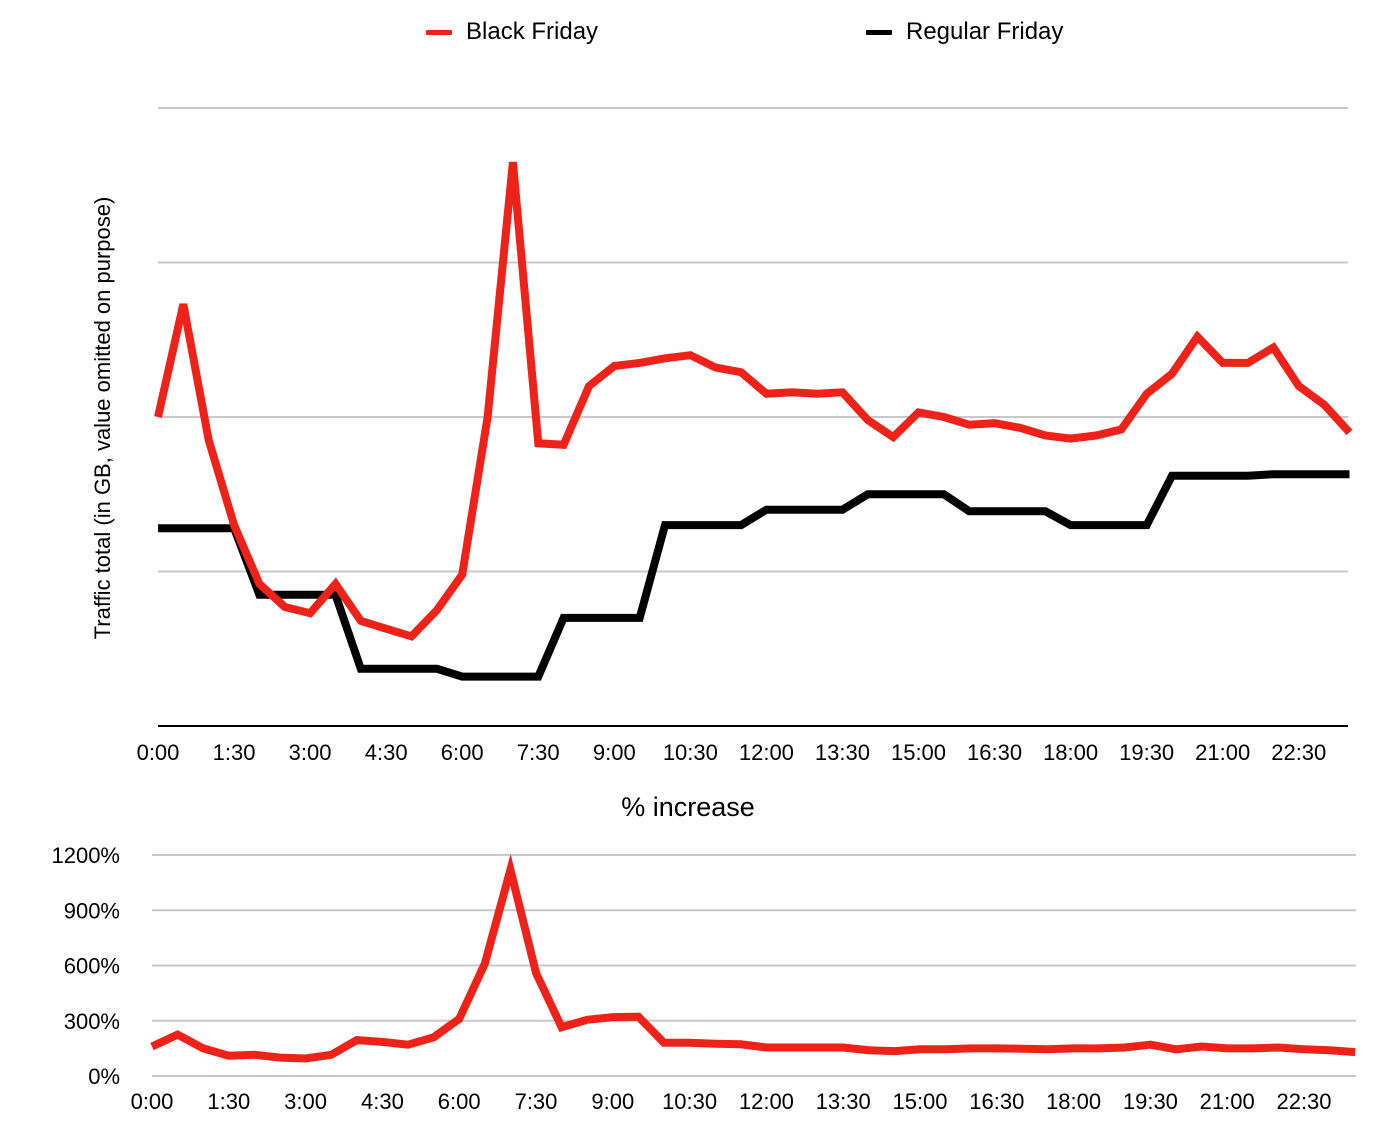 Image resolution: width=1376 pixels, height=1124 pixels. What do you see at coordinates (439, 32) in the screenshot?
I see `legend-swatch-black-friday` at bounding box center [439, 32].